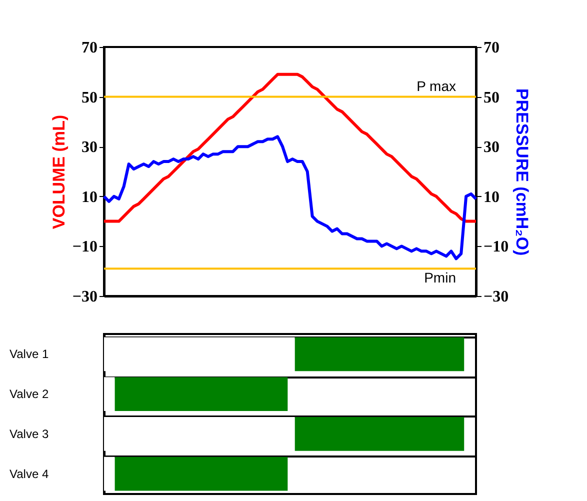  Describe the element at coordinates (492, 48) in the screenshot. I see `y2-tick-label: 70` at that location.